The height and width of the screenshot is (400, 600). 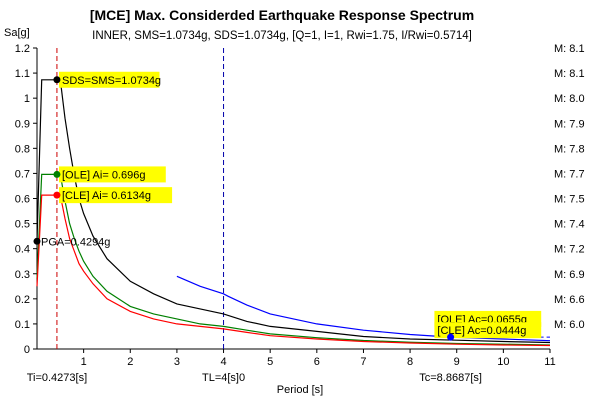 What do you see at coordinates (103, 175) in the screenshot?
I see `annotation-label: [OLE] Ai= 0.696g` at bounding box center [103, 175].